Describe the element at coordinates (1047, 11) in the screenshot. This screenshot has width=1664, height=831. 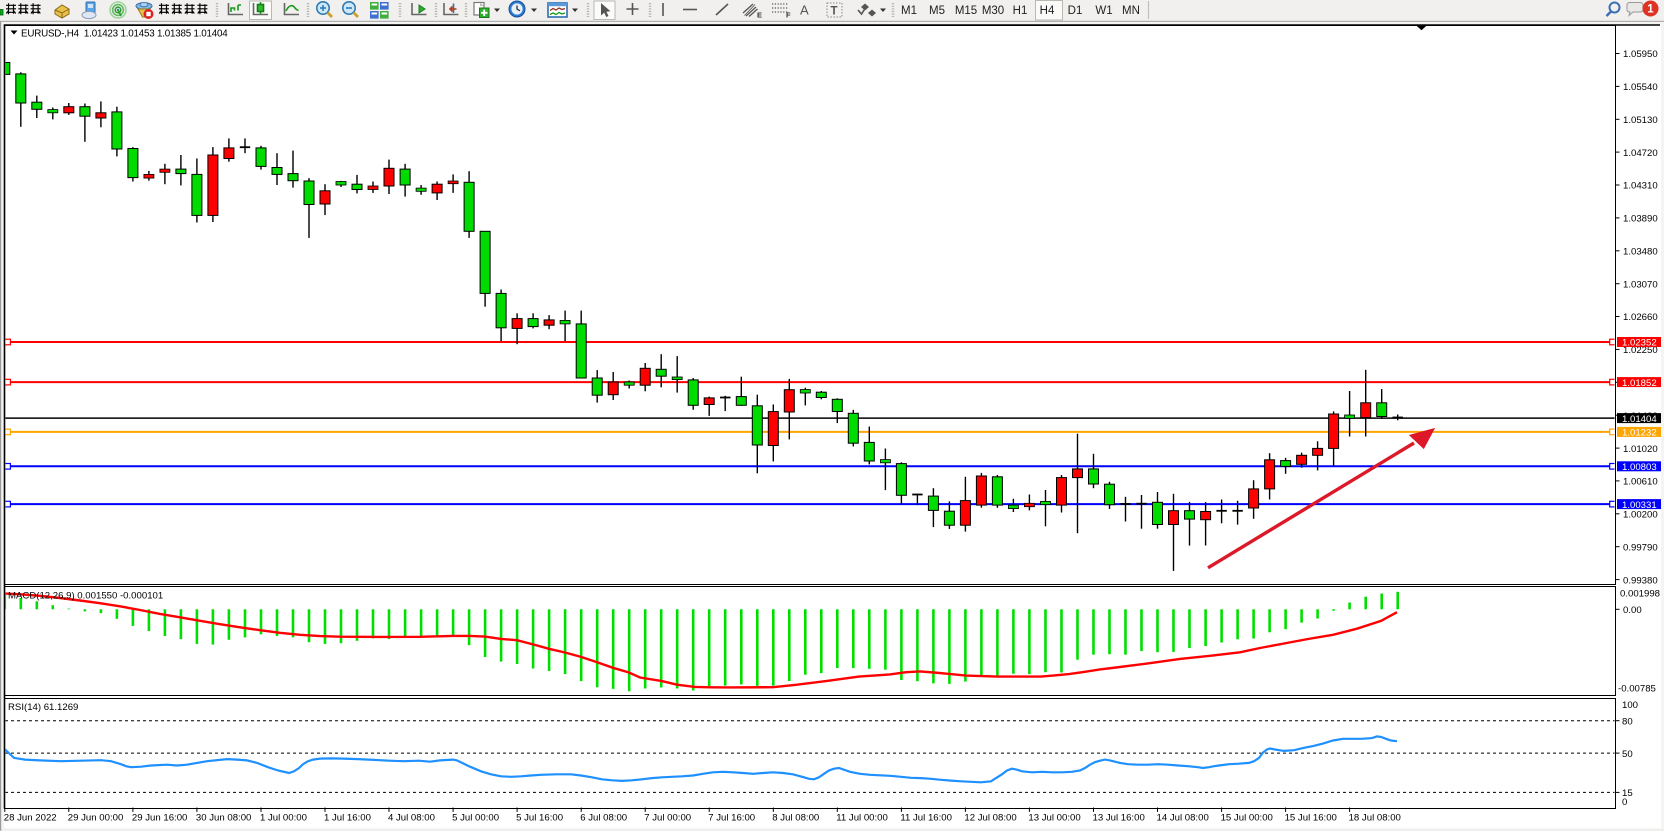
I see `svg-text: H4` at that location.